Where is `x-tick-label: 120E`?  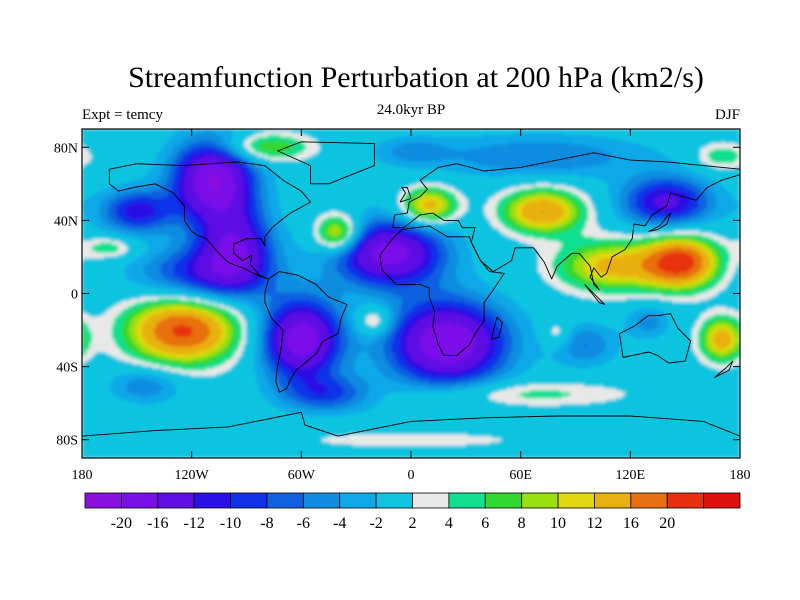
x-tick-label: 120E is located at coordinates (631, 475).